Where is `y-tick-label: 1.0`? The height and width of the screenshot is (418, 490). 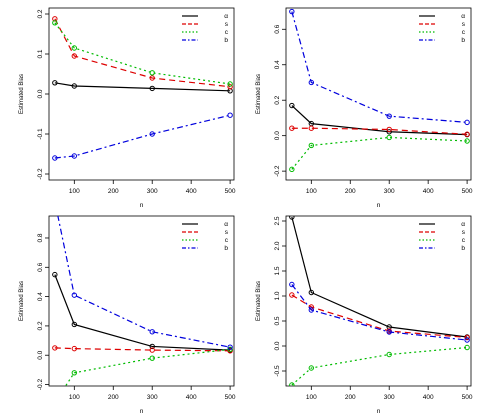
y-tick-label: 1.0 is located at coordinates (277, 295).